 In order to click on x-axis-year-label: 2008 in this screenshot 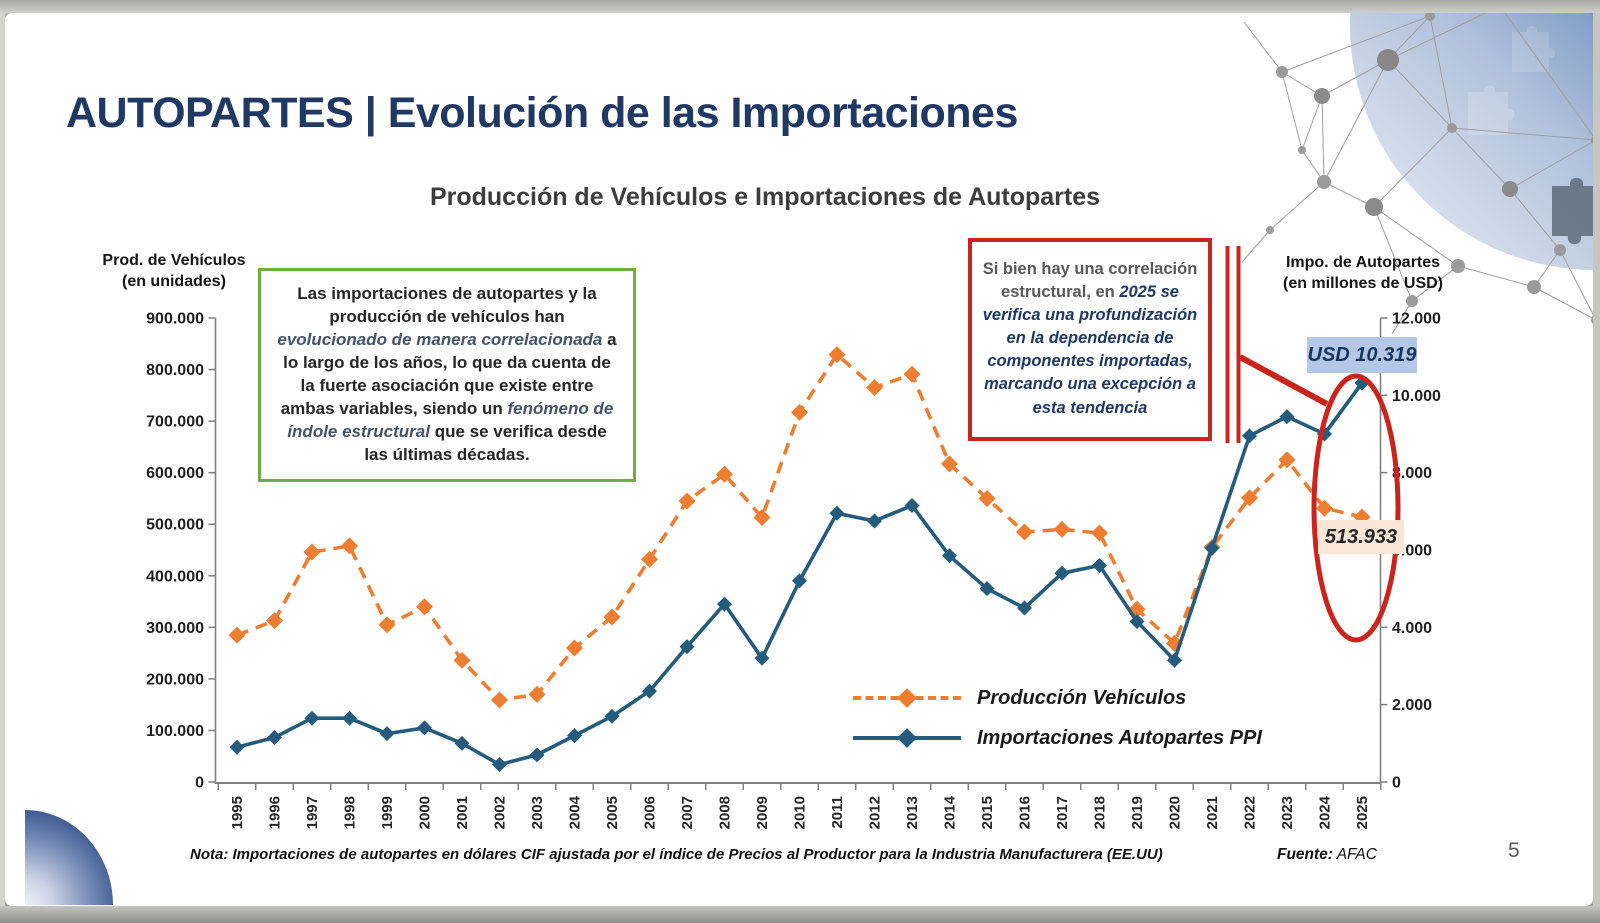, I will do `click(725, 812)`.